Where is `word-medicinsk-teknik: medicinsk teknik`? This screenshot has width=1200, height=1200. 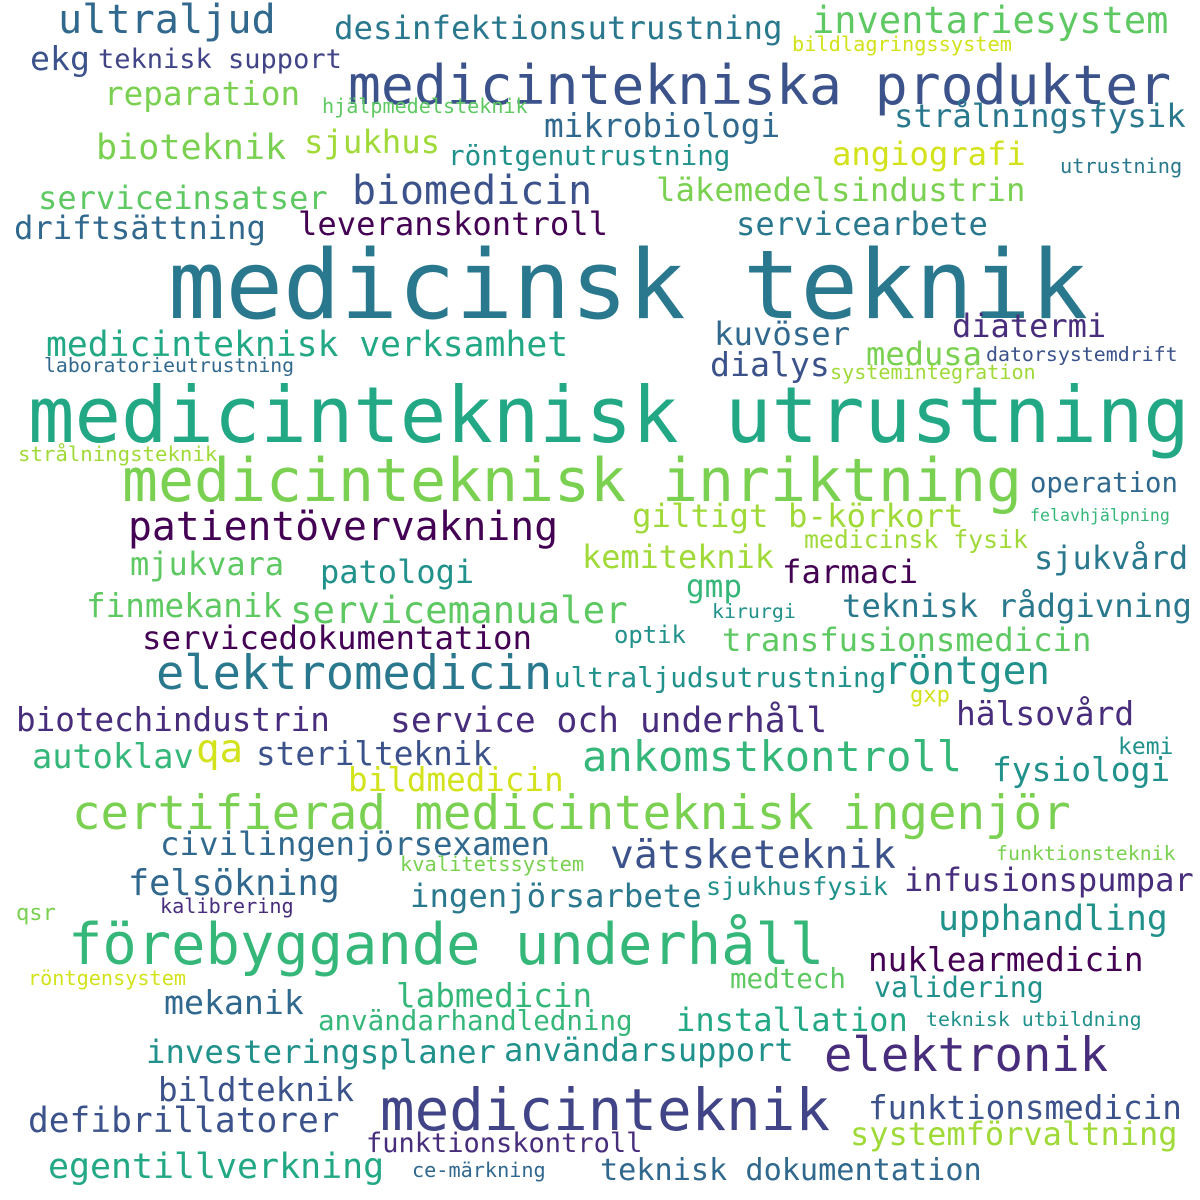 word-medicinsk-teknik: medicinsk teknik is located at coordinates (628, 285).